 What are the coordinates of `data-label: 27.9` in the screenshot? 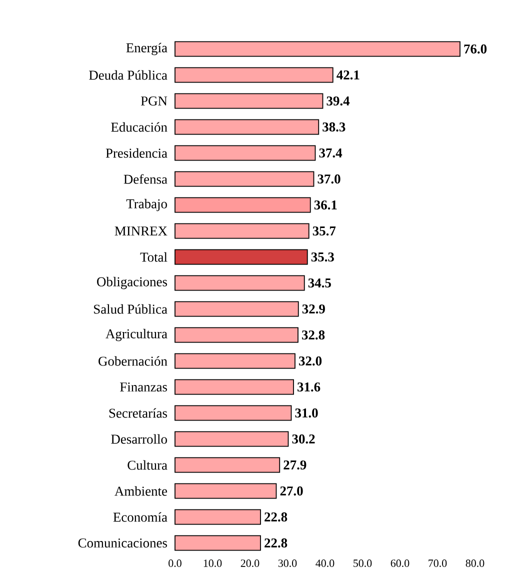 It's located at (295, 465).